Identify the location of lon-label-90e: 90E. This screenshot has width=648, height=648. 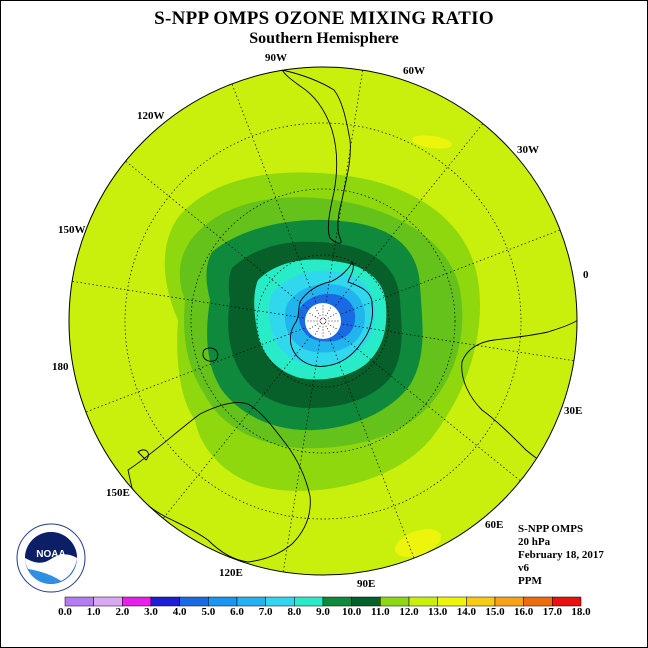
(366, 584).